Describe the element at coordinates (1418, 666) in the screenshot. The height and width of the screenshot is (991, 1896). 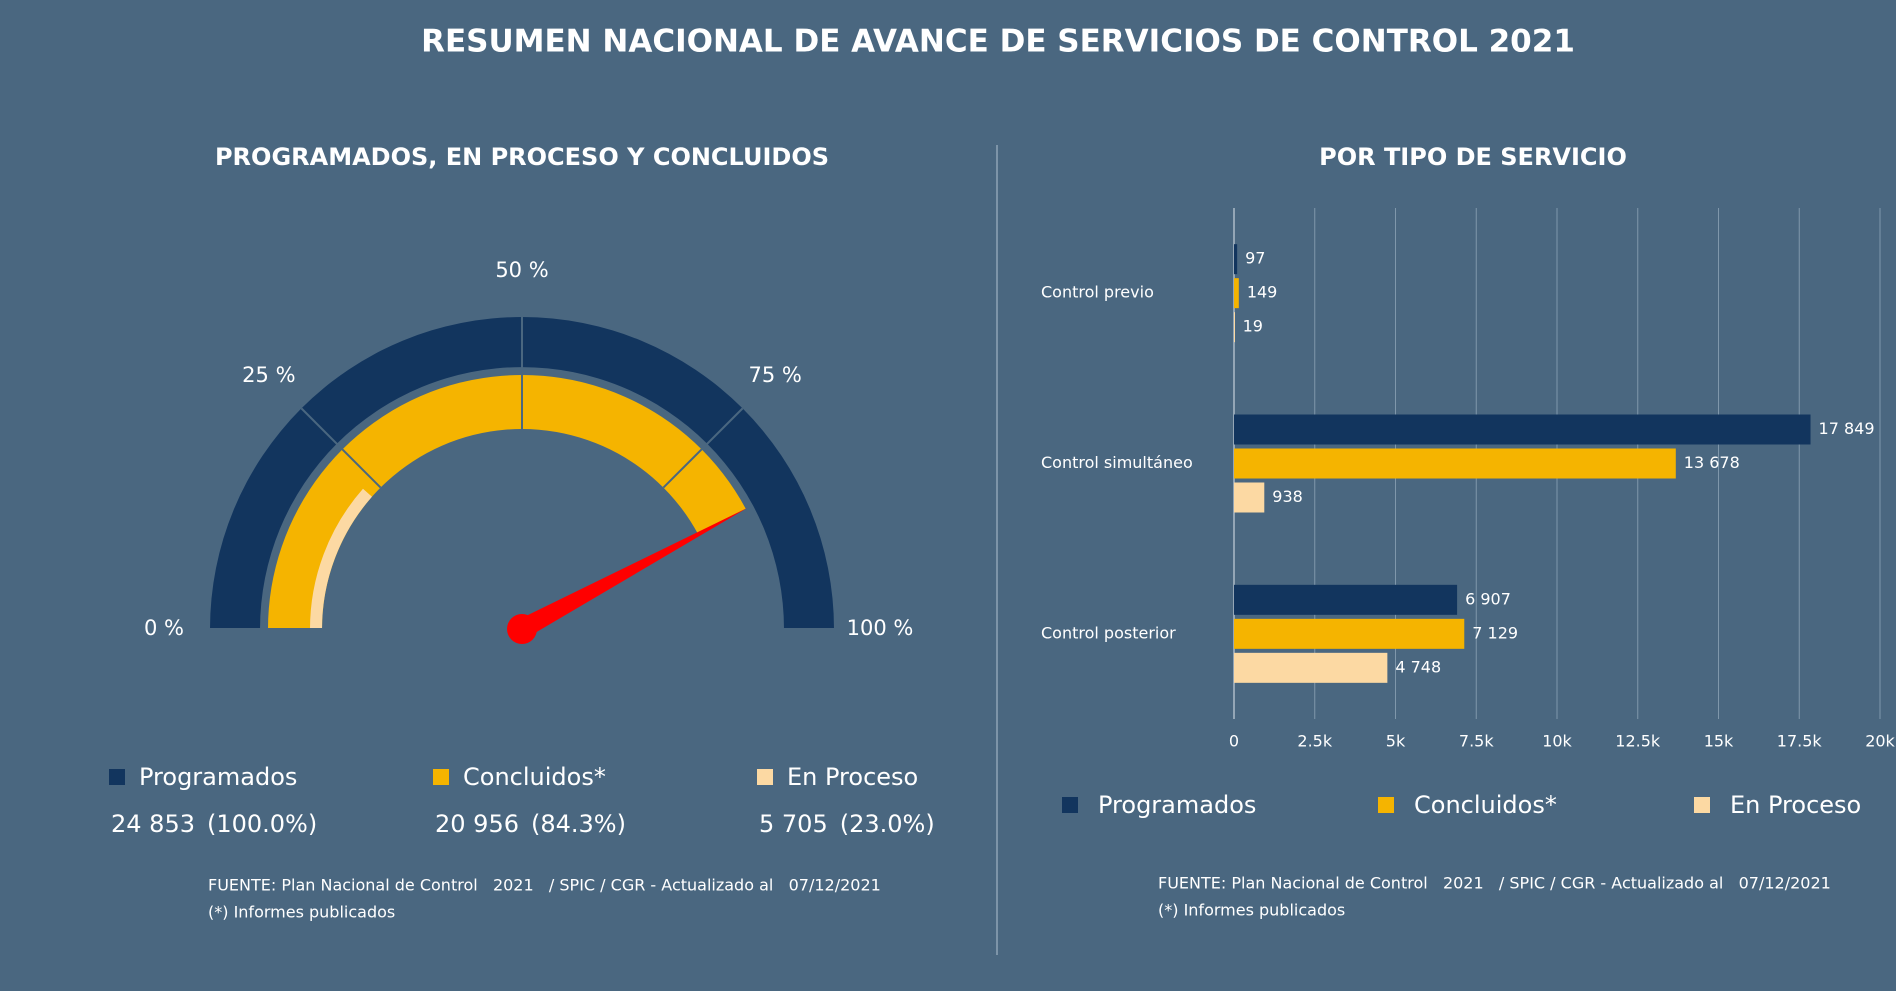
I see `bar-value-label: 4 748` at that location.